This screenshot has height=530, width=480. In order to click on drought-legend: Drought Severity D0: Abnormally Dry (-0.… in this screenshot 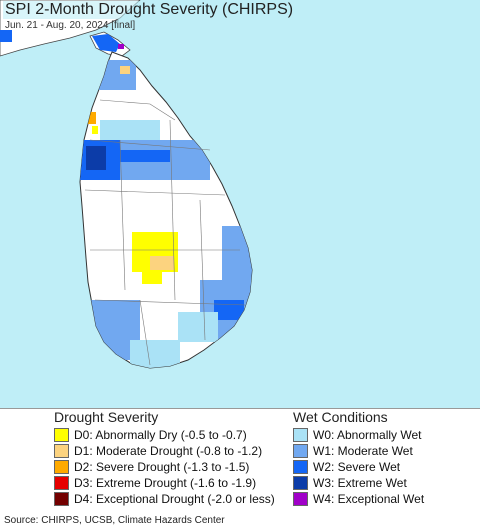, I will do `click(164, 457)`.